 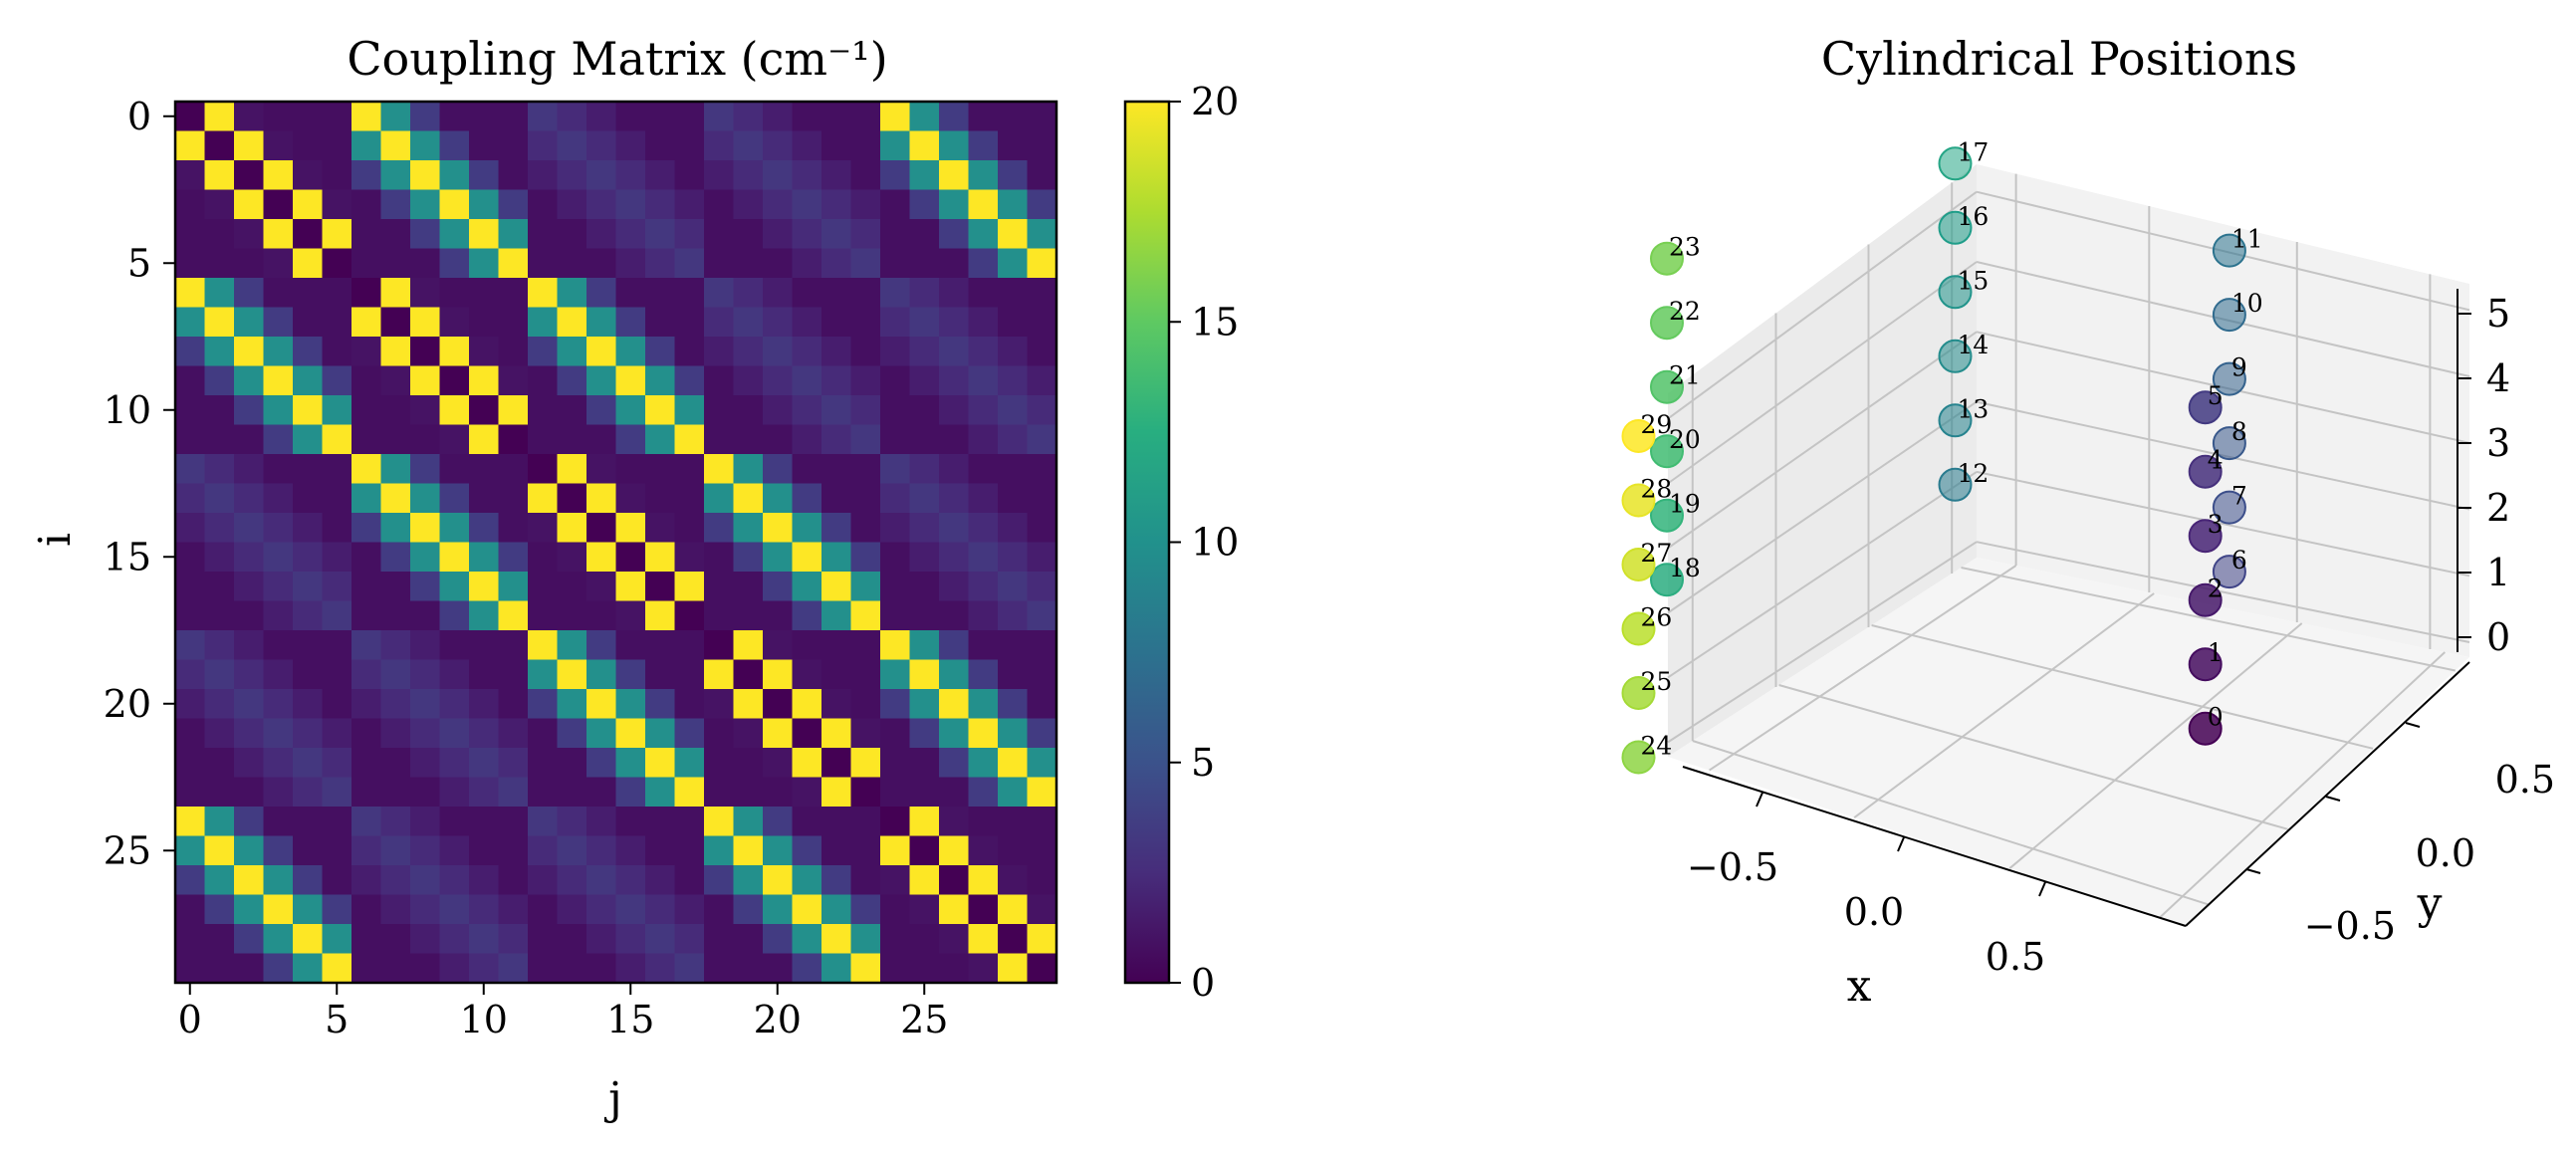 What do you see at coordinates (2498, 508) in the screenshot?
I see `axis-tick-label: 2` at bounding box center [2498, 508].